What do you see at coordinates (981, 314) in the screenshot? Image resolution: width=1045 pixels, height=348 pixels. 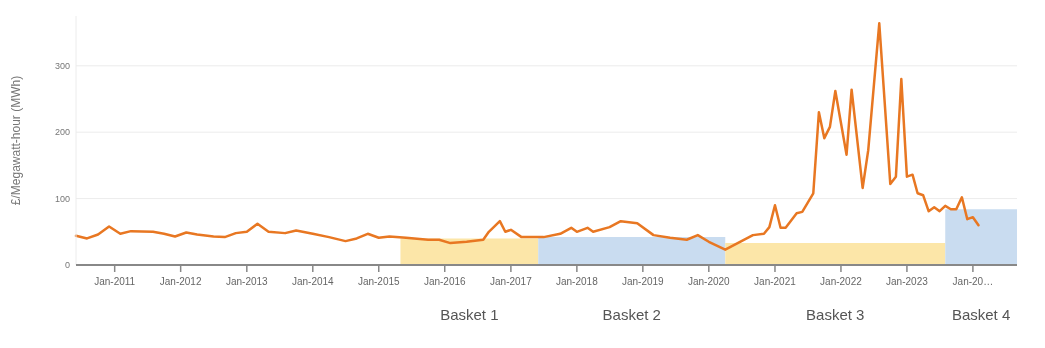 I see `text: Basket 4` at bounding box center [981, 314].